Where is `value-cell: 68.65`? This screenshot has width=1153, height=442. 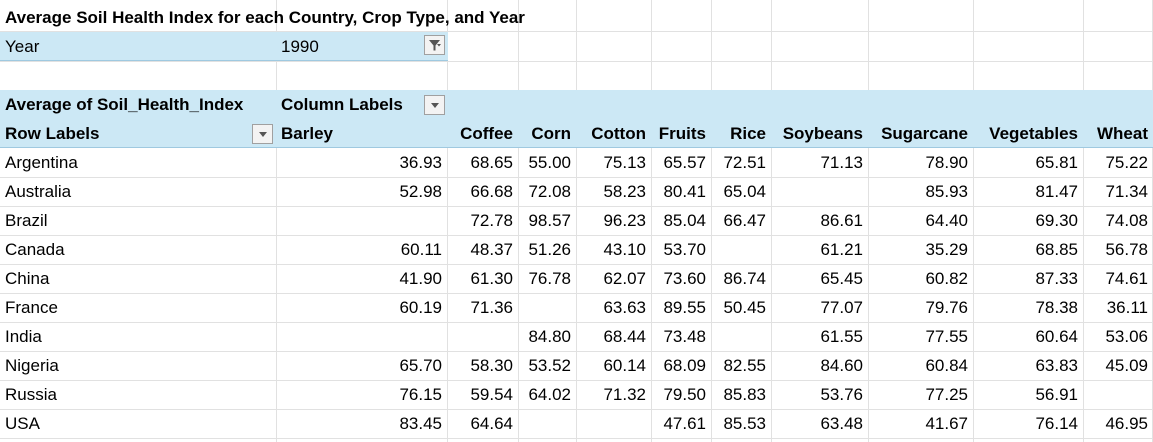
value-cell: 68.65 is located at coordinates (491, 162).